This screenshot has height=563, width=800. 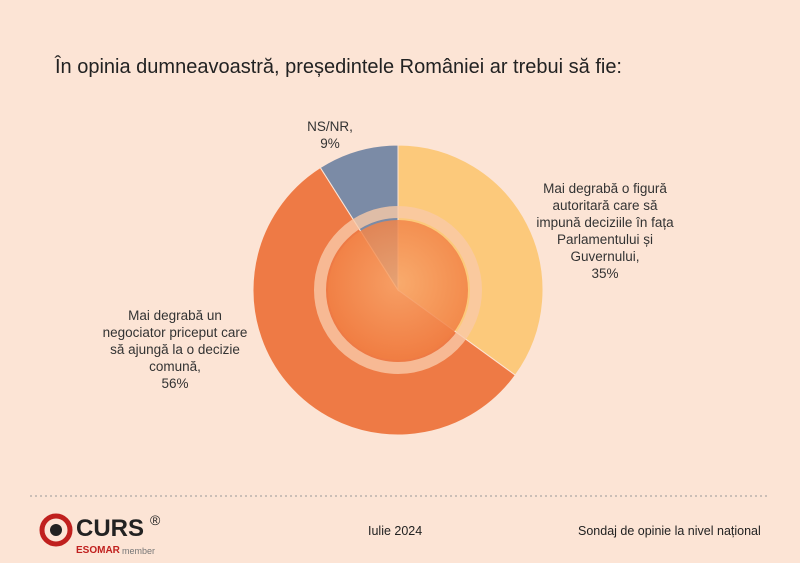 What do you see at coordinates (139, 551) in the screenshot?
I see `member: member` at bounding box center [139, 551].